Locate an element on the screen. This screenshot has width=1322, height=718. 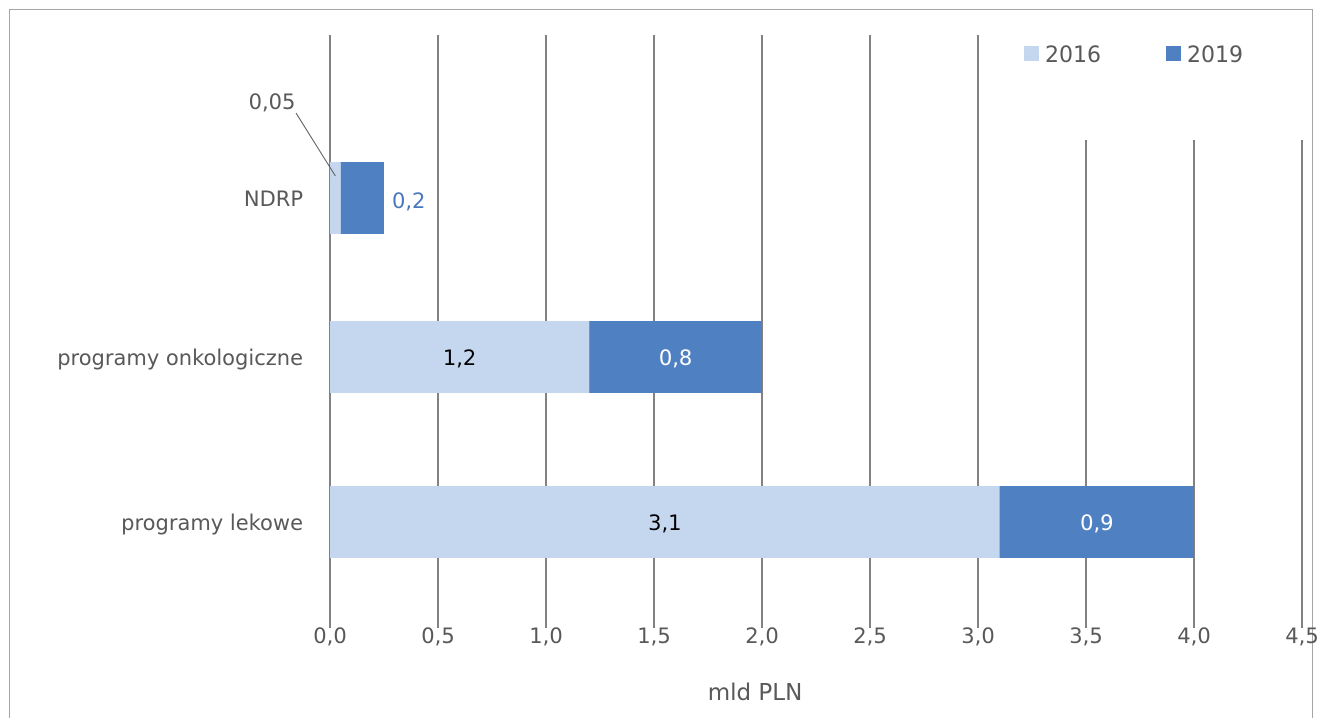
x-tick-label: 4,0 is located at coordinates (1193, 636).